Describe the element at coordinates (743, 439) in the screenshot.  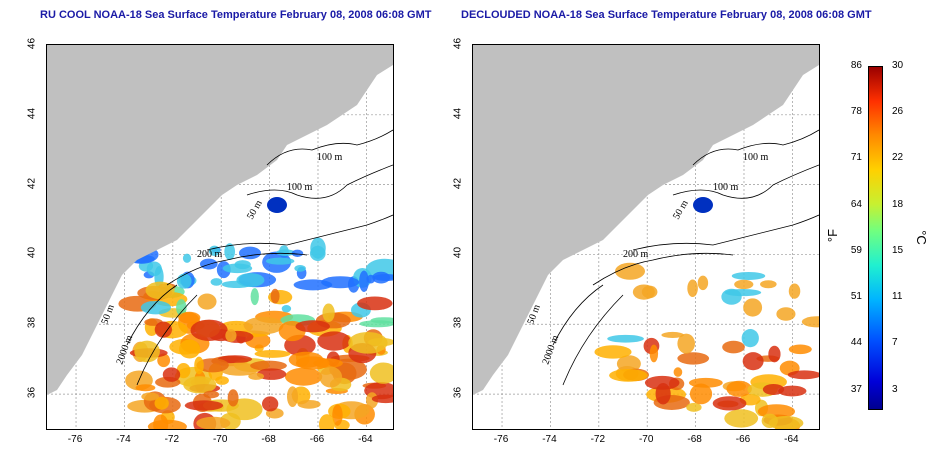
I see `x-tick-label: -66` at that location.